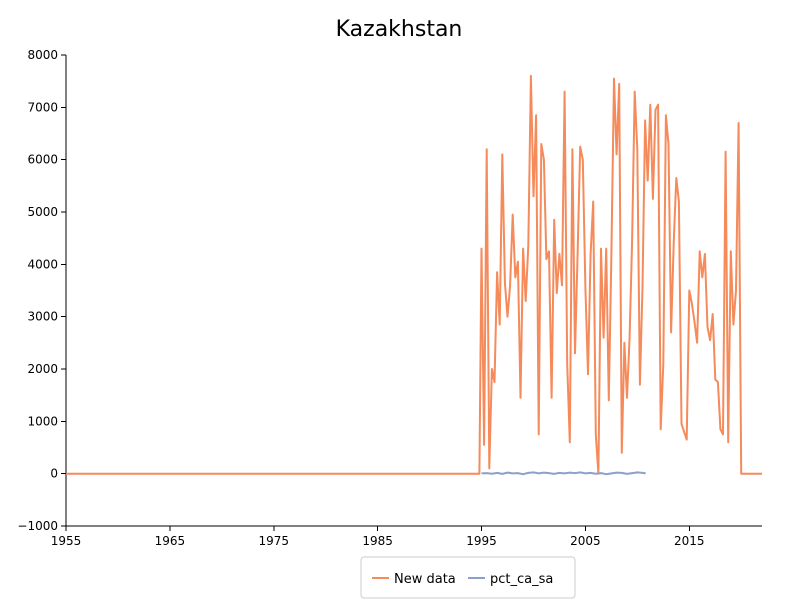 The width and height of the screenshot is (800, 604). Describe the element at coordinates (42, 264) in the screenshot. I see `y-tick-label: 4000` at that location.